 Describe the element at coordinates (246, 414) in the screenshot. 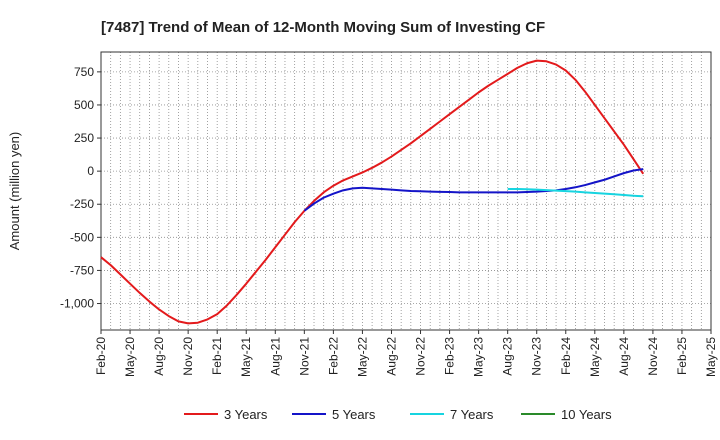

I see `legend-label: 3 Years` at that location.